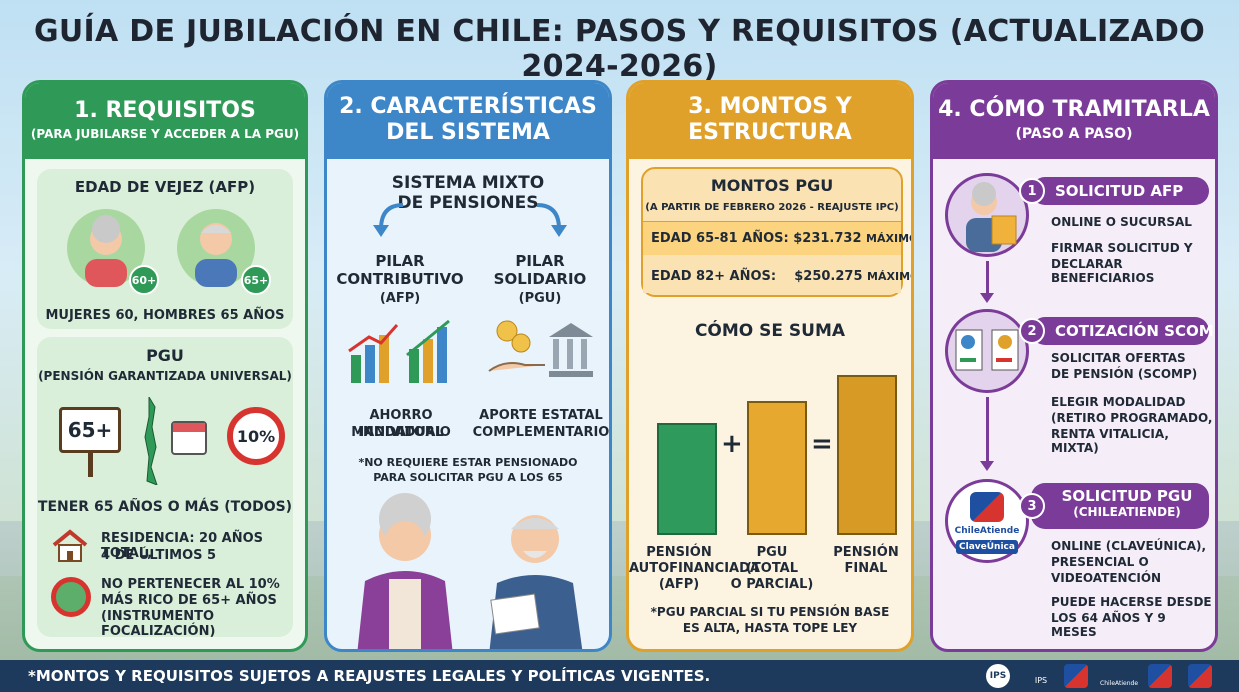 This screenshot has width=1239, height=692. What do you see at coordinates (400, 298) in the screenshot?
I see `pillar-contributivo-3: (AFP)` at bounding box center [400, 298].